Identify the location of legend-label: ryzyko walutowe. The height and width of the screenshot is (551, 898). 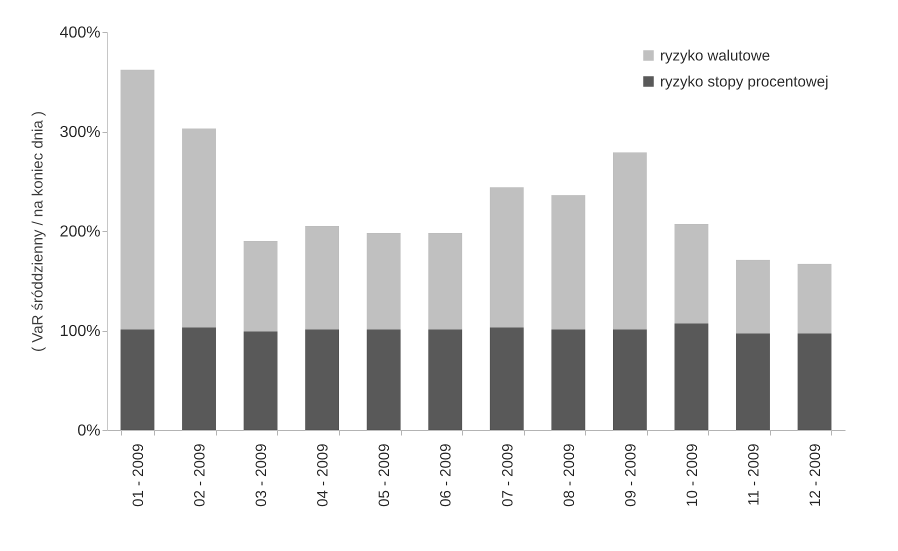
(715, 56).